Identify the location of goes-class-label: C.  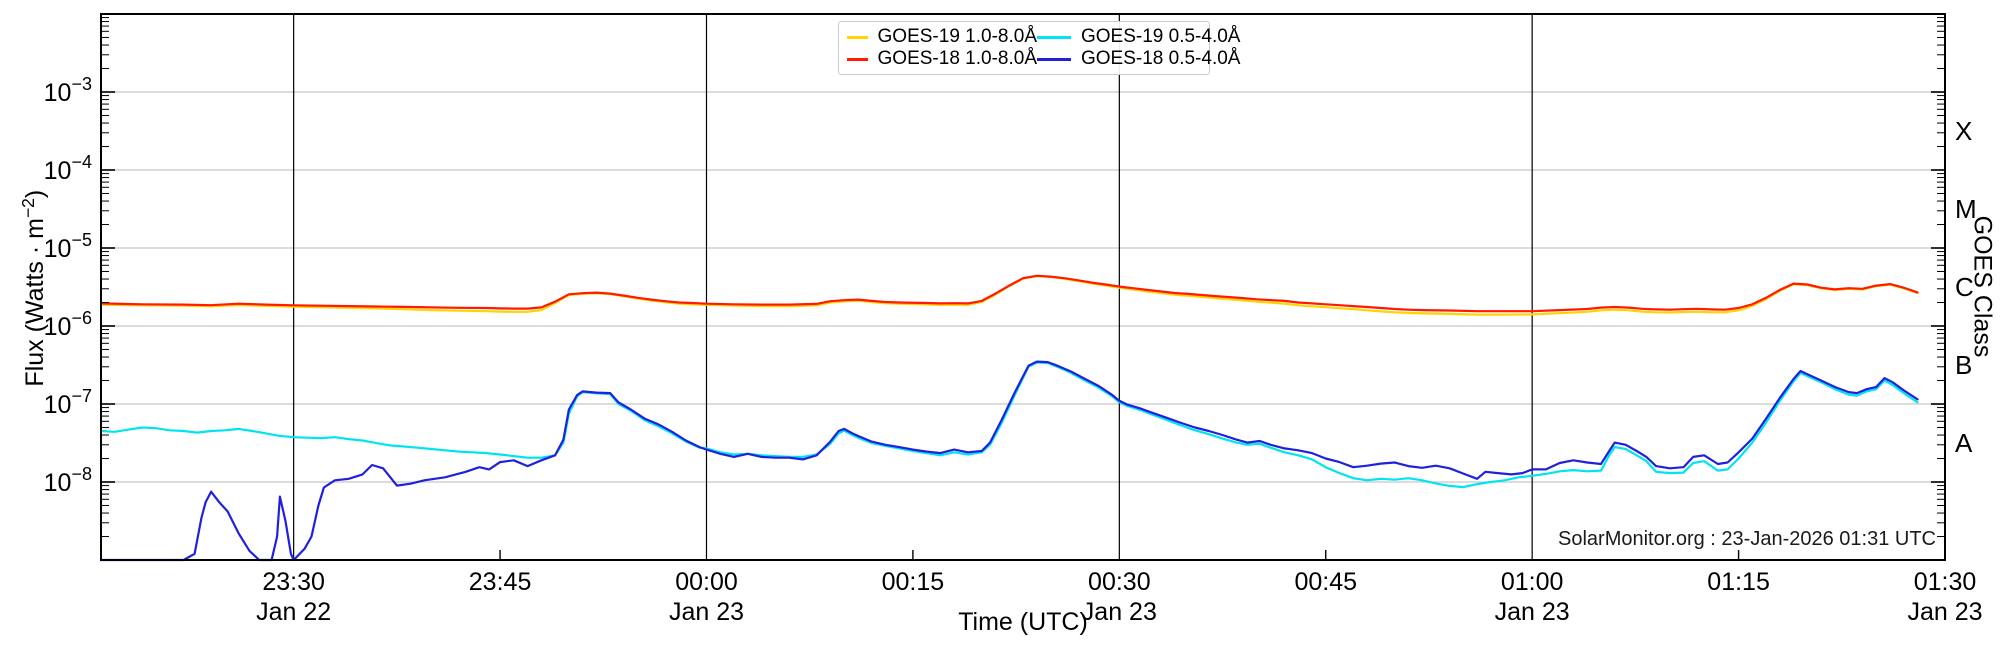
(1964, 287).